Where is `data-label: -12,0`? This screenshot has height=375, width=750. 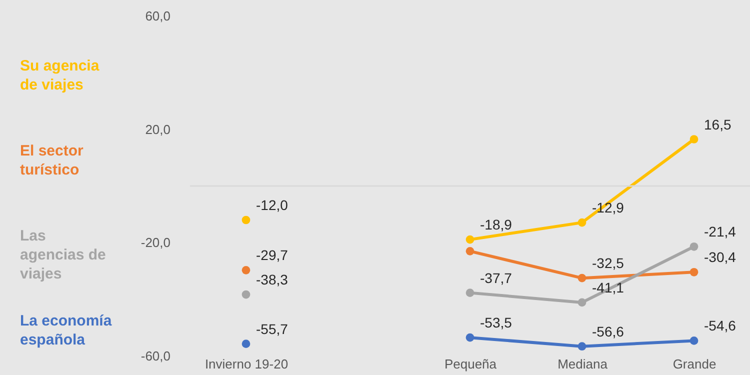
data-label: -12,0 is located at coordinates (272, 205).